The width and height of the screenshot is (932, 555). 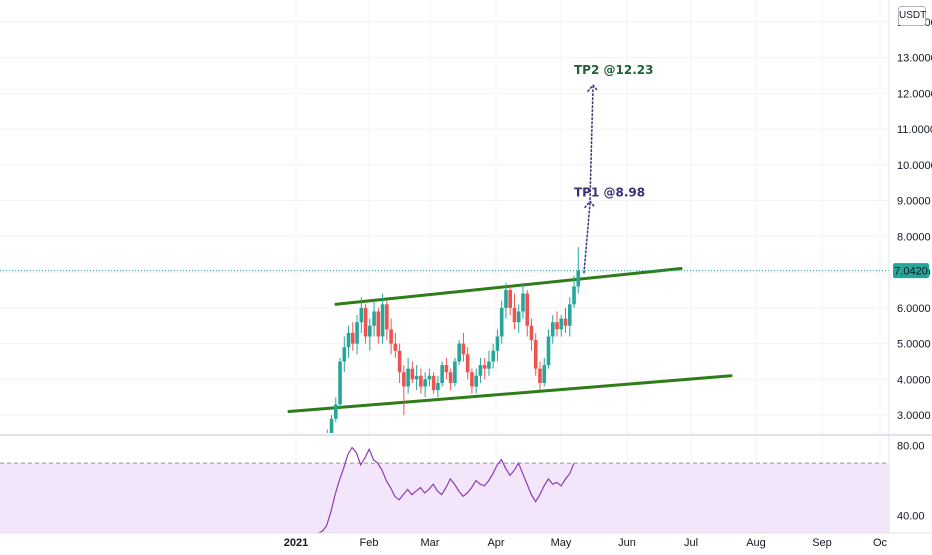 I want to click on tp2-projection-line, so click(x=591, y=143).